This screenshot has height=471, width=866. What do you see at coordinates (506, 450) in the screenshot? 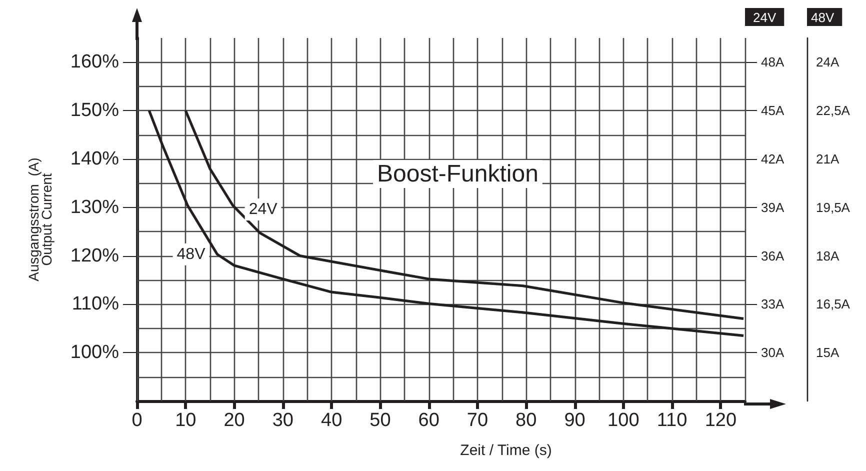
I see `x-axis-title: Zeit / Time (s)` at bounding box center [506, 450].